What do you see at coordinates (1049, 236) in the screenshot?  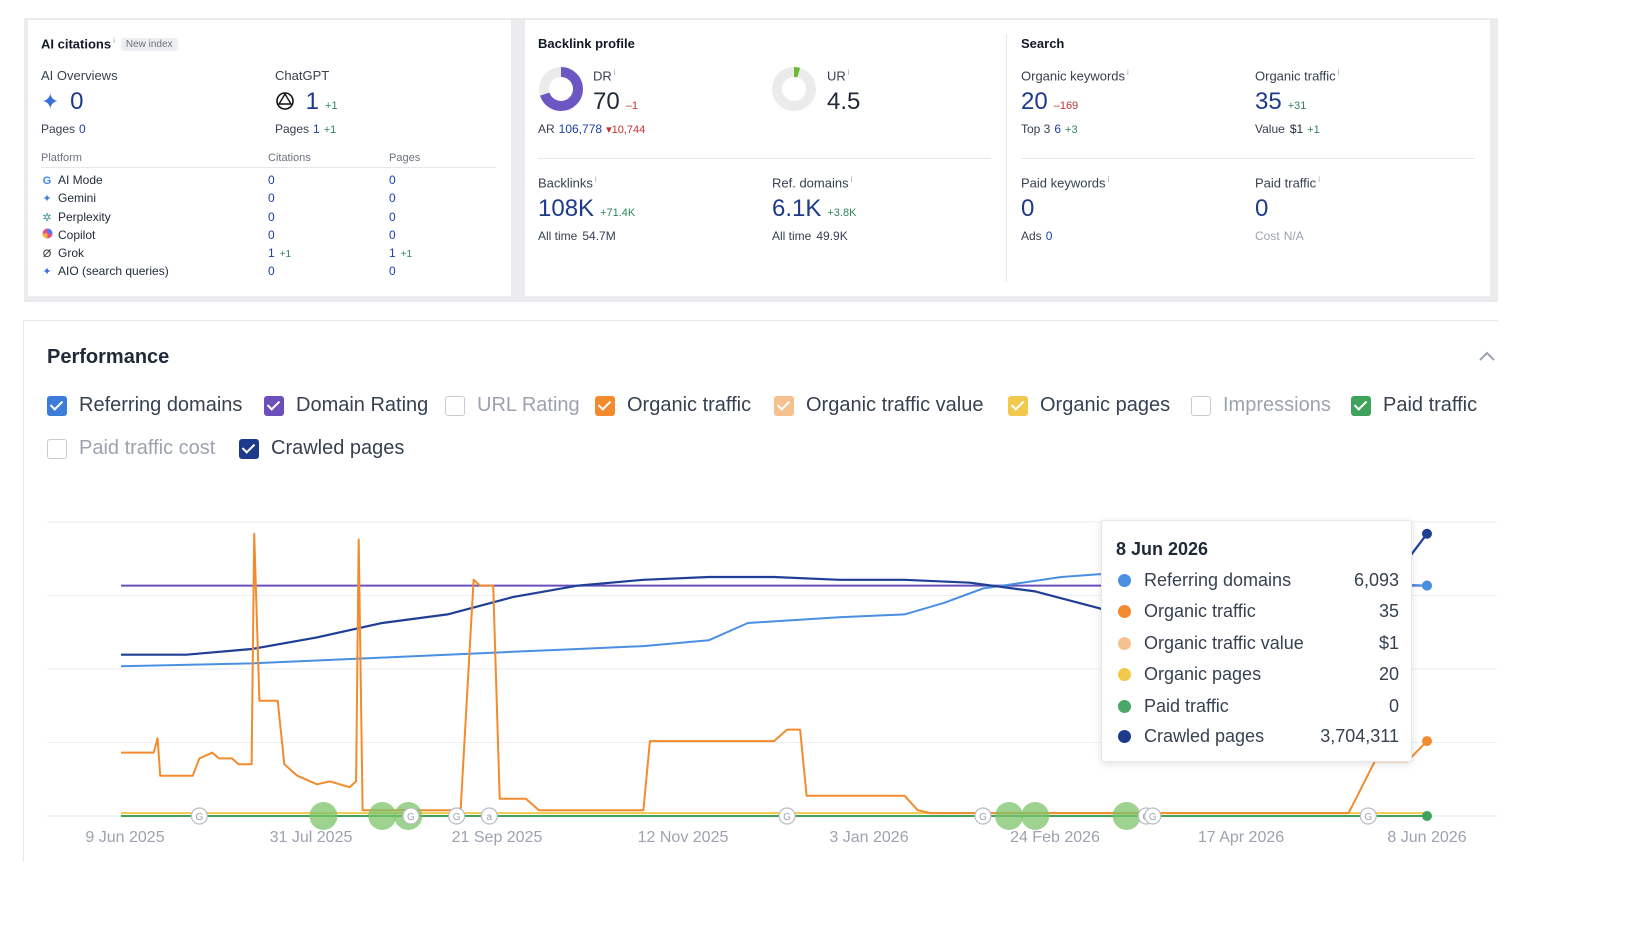 I see `ads-value: 0` at bounding box center [1049, 236].